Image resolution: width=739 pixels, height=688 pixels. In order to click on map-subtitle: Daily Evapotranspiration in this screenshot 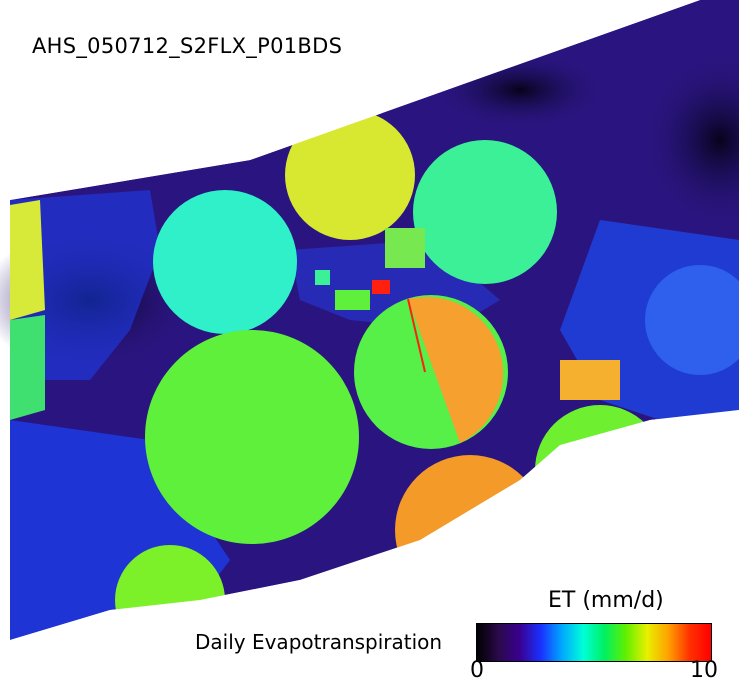, I will do `click(319, 642)`.